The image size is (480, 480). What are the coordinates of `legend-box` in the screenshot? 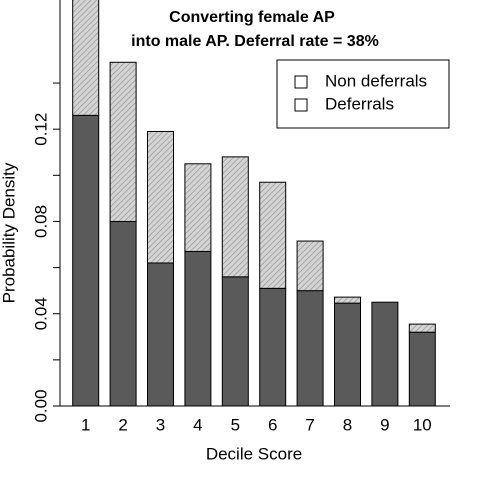 It's located at (363, 94).